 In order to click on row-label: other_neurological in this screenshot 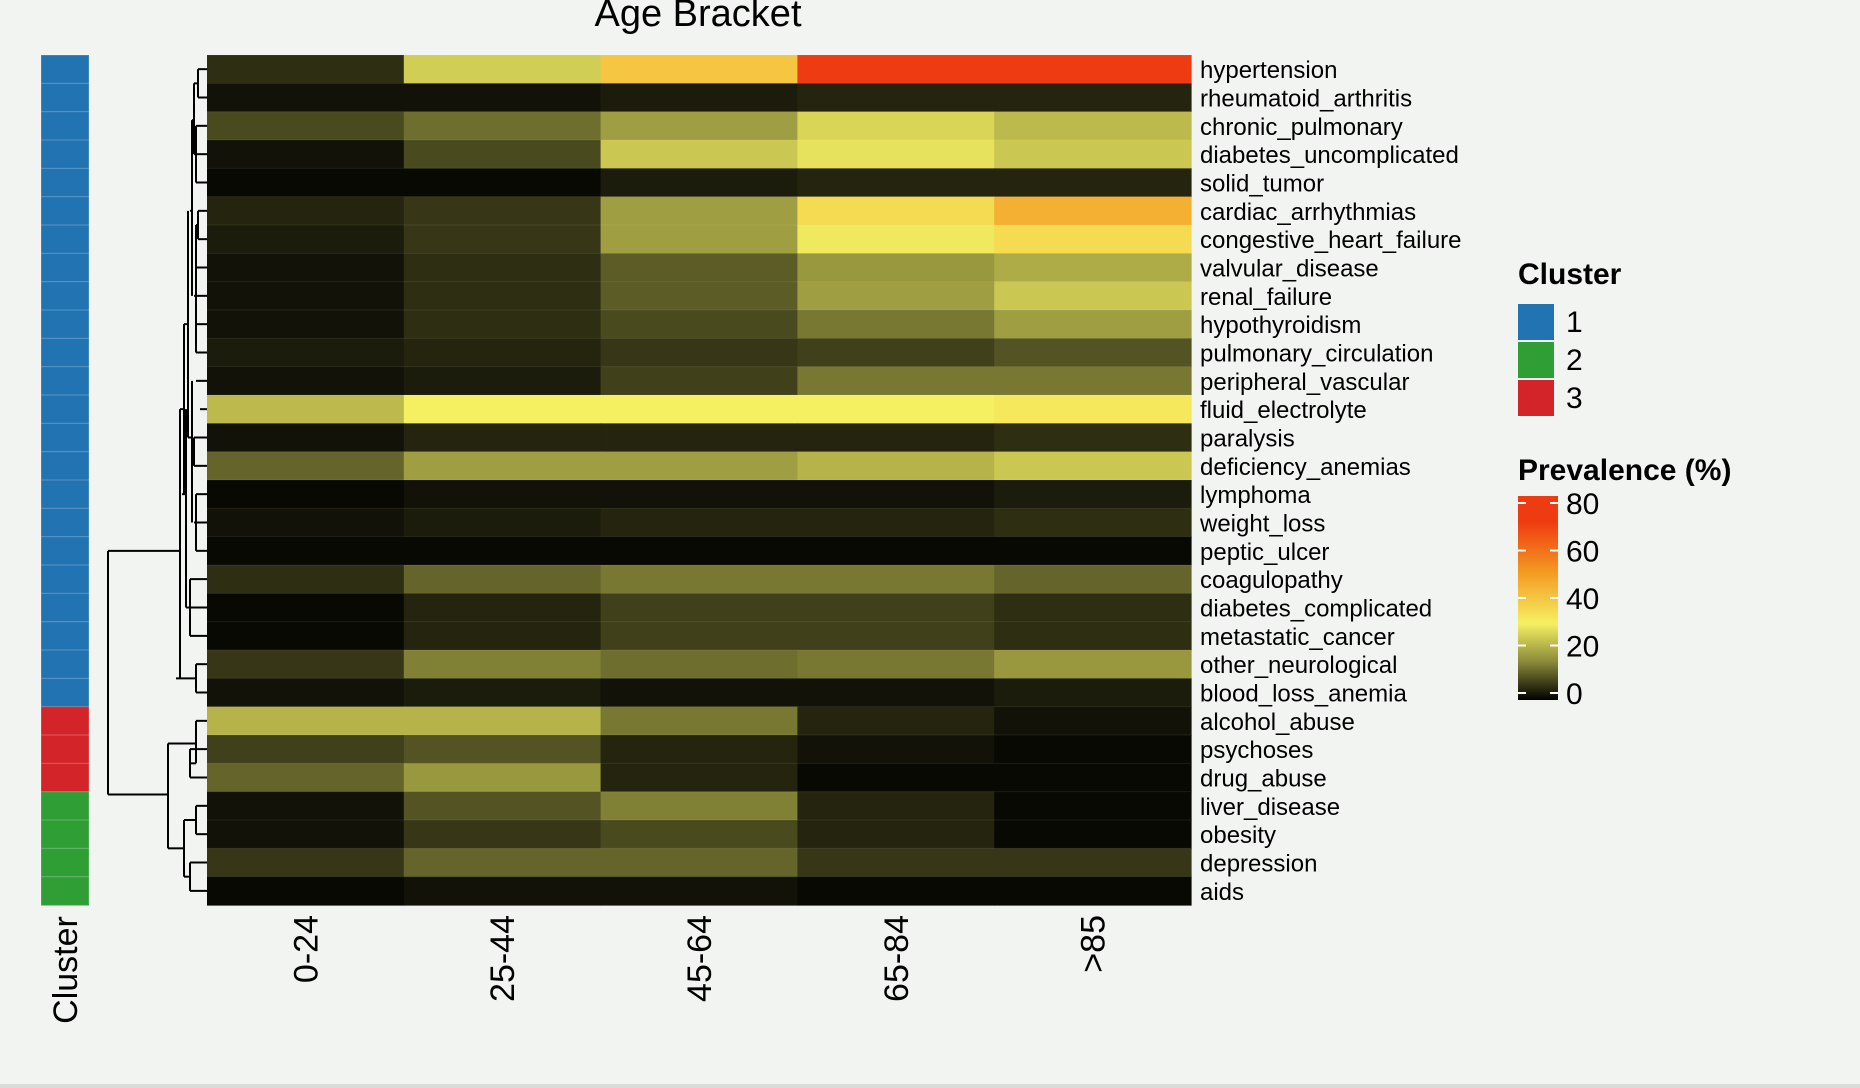, I will do `click(1298, 665)`.